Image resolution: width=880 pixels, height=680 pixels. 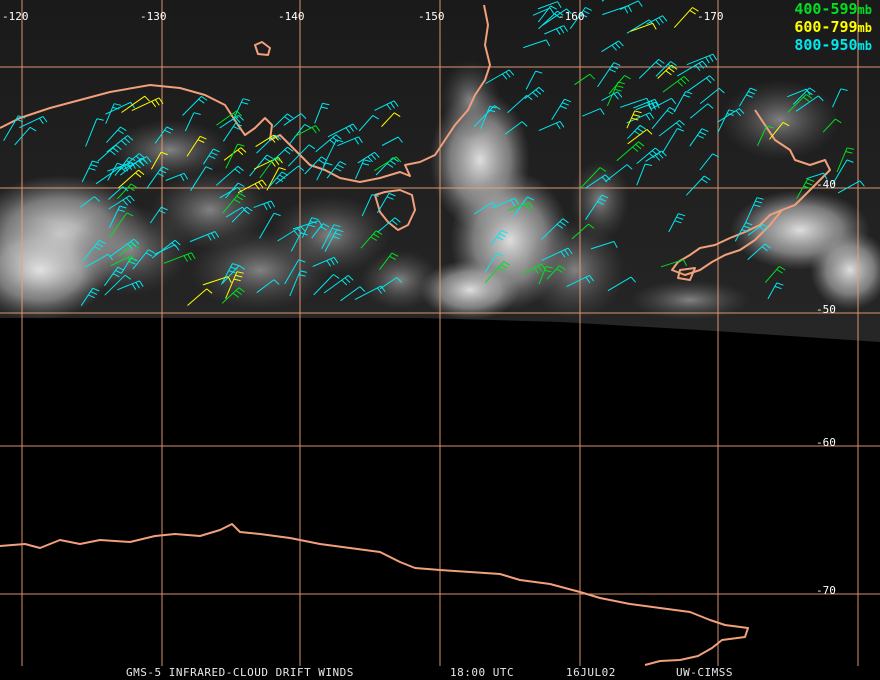 I want to click on nz-island-coast, so click(x=686, y=274).